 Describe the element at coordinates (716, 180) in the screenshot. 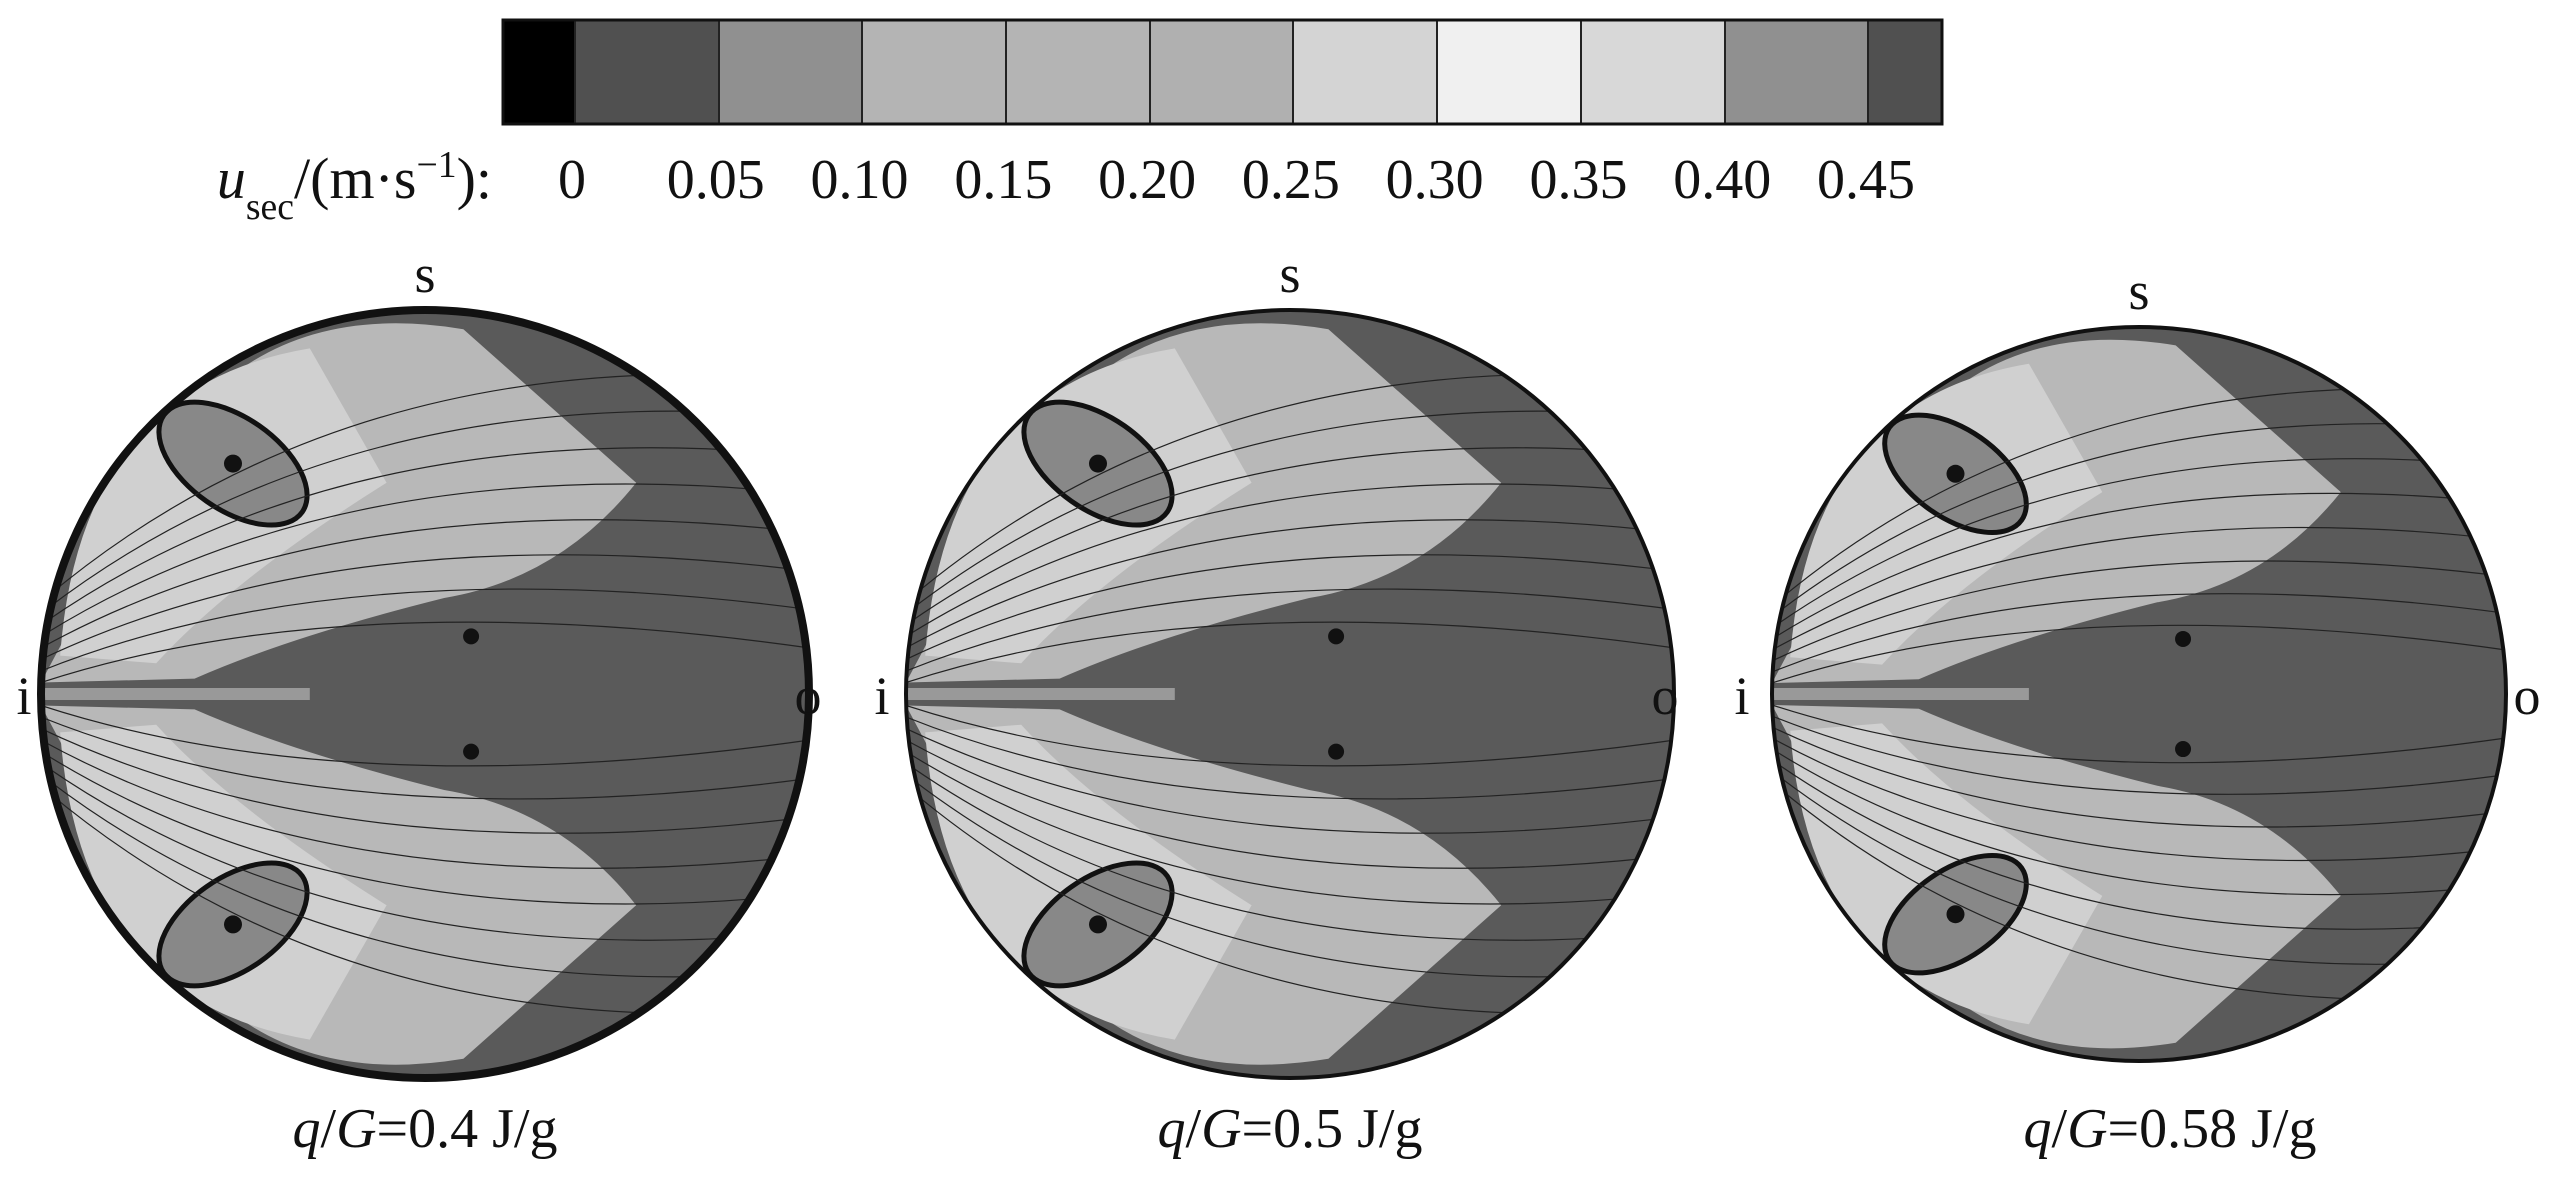

I see `colorbar-tick-label: 0.05` at that location.